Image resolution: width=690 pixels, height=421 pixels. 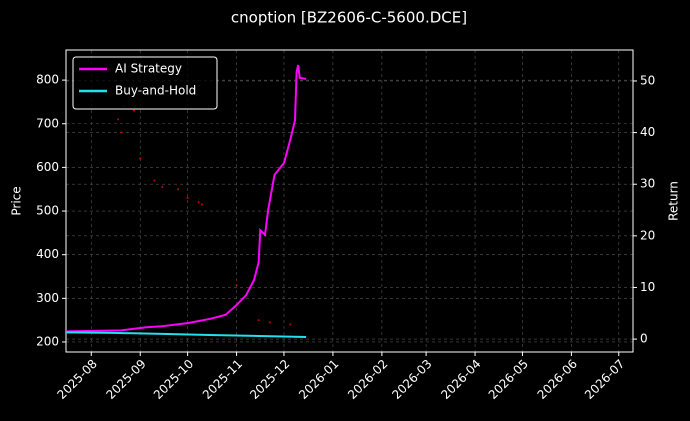 I want to click on legend-label: Buy-and-Hold, so click(x=155, y=91).